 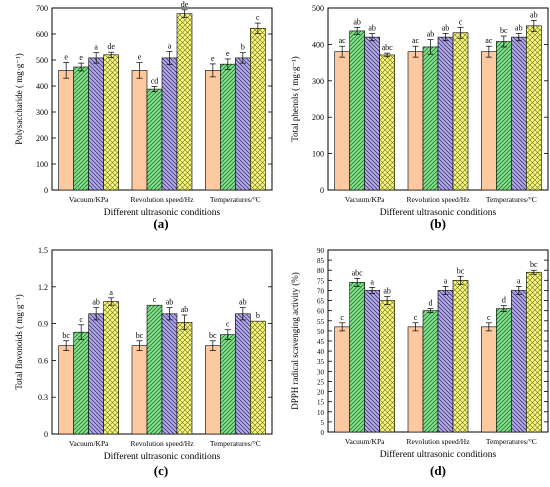 What do you see at coordinates (258, 315) in the screenshot?
I see `data-label: b` at bounding box center [258, 315].